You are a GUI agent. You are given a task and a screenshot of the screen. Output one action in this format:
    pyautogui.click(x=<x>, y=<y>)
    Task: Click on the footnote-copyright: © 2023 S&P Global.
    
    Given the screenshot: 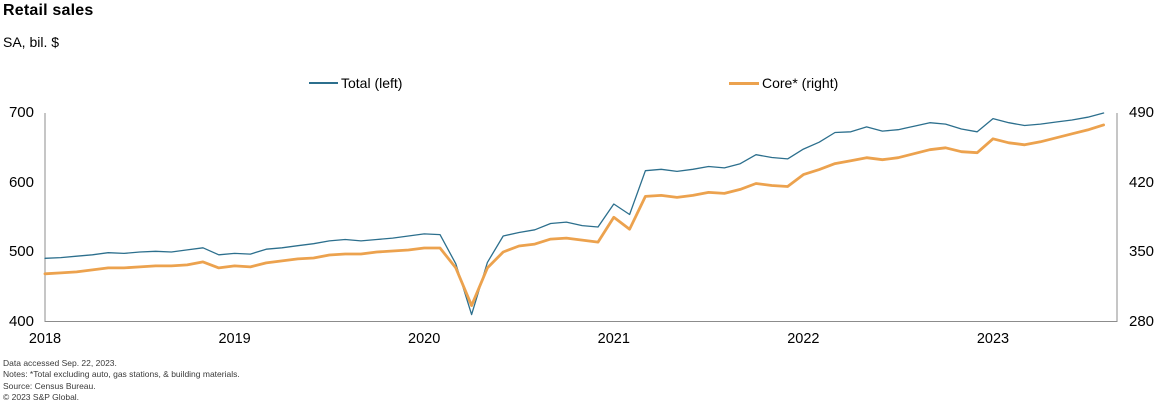 What is the action you would take?
    pyautogui.click(x=41, y=397)
    